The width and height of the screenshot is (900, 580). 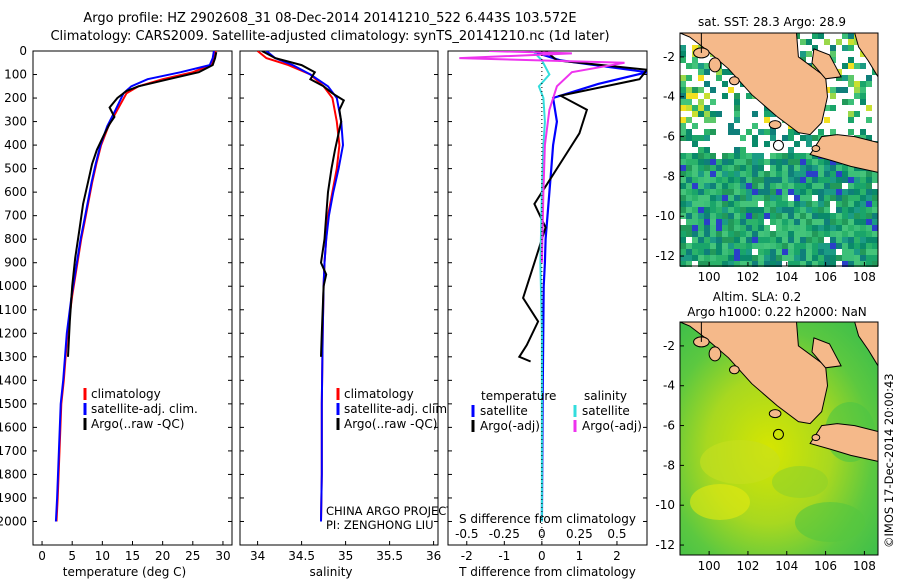 What do you see at coordinates (669, 97) in the screenshot?
I see `map-y-tick-label: -4` at bounding box center [669, 97].